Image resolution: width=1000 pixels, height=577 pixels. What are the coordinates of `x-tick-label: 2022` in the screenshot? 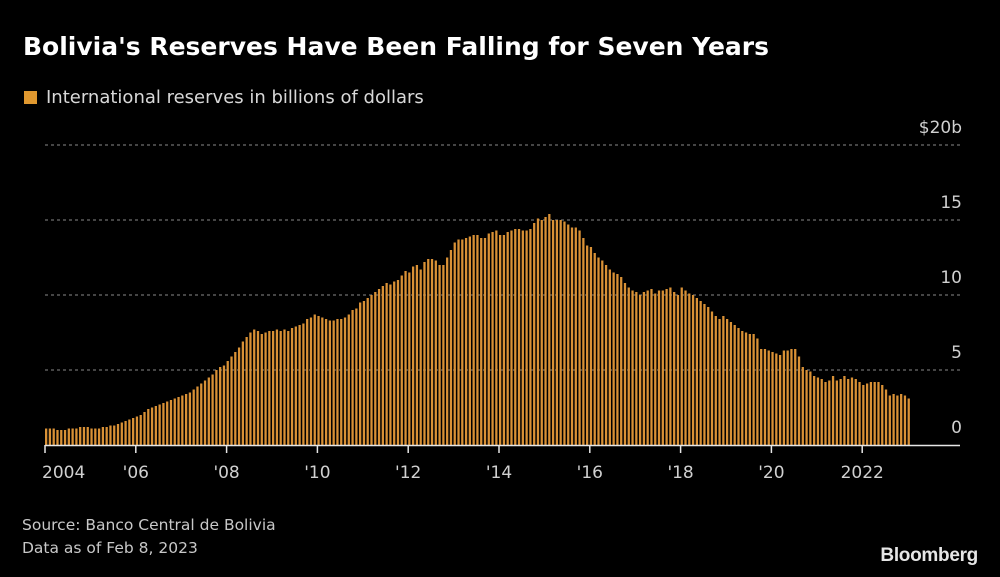 It's located at (862, 473).